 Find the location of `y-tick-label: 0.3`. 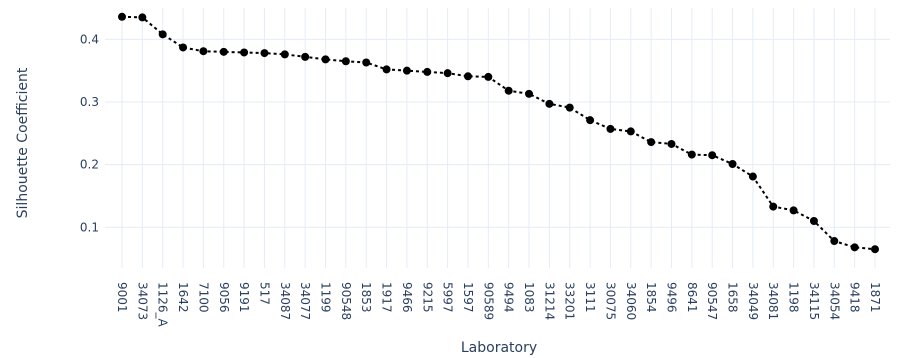

y-tick-label: 0.3 is located at coordinates (89, 102).